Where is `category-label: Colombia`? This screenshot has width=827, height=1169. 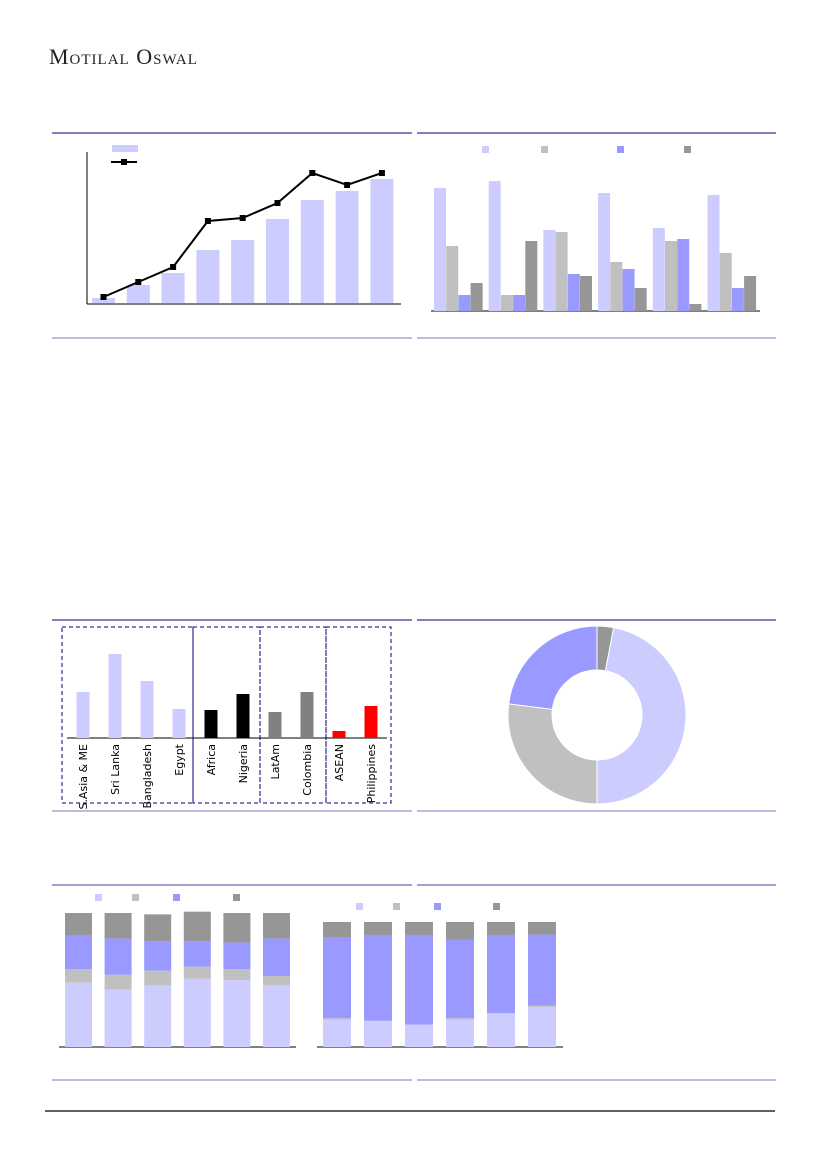
category-label: Colombia is located at coordinates (307, 770).